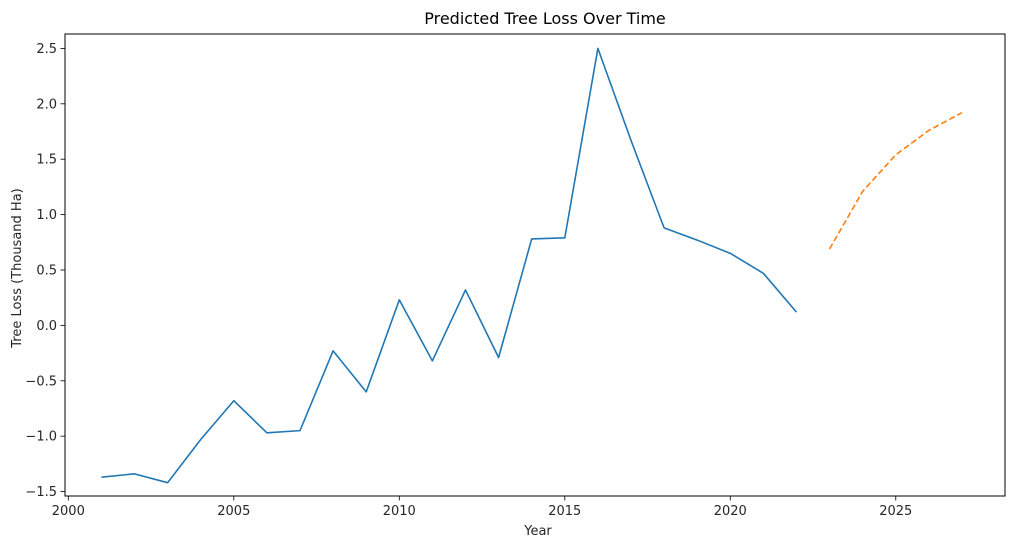 The image size is (1012, 547). I want to click on y-axis: −1.5 −1.0 −0.5 0.0 0.5 1.0 1.5 2.0 2.5, so click(45, 271).